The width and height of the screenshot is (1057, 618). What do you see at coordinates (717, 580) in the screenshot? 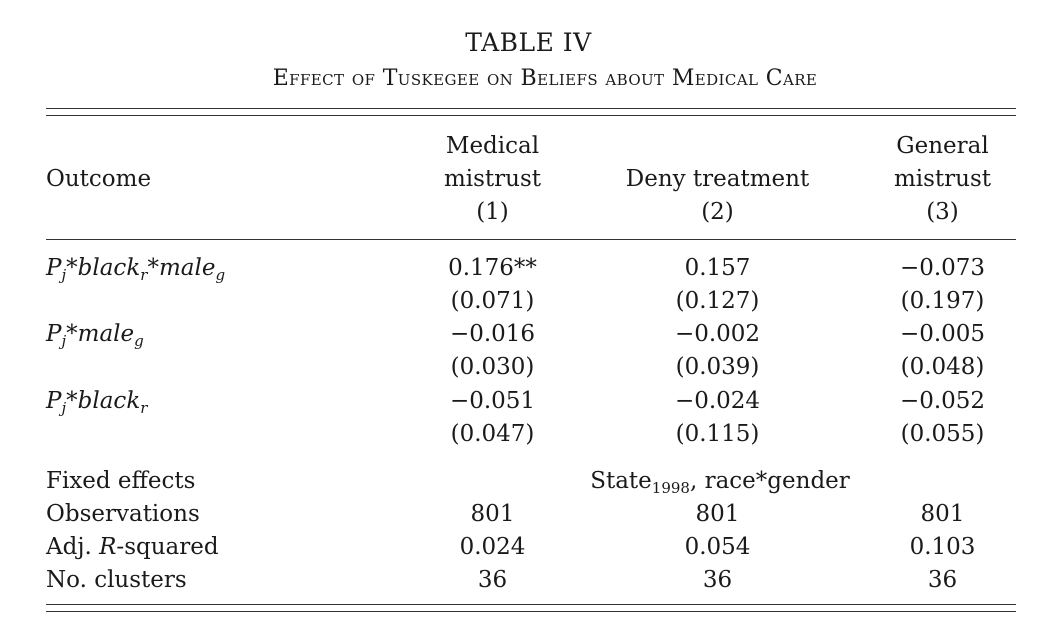
I see `clusters-2: 36` at bounding box center [717, 580].